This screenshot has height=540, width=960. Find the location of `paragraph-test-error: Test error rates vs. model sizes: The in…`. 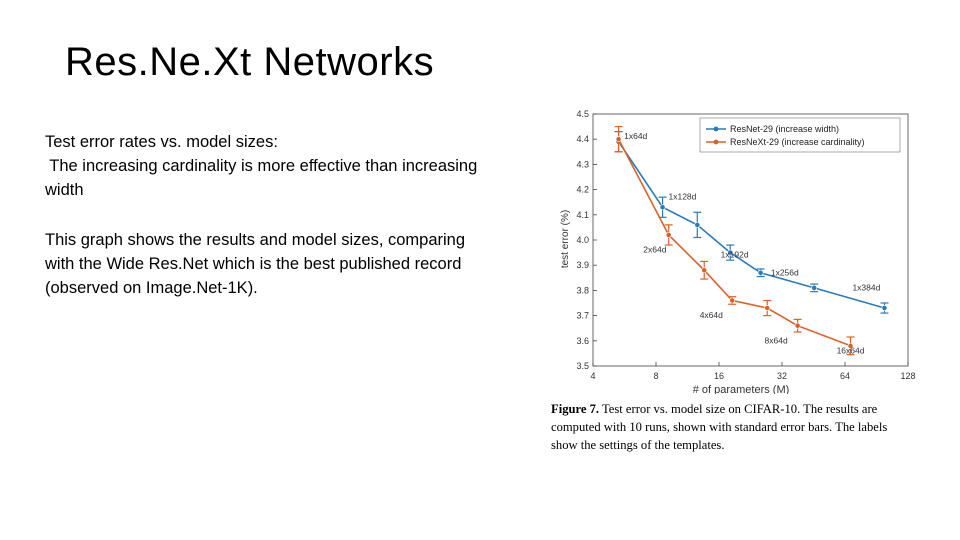

paragraph-test-error: Test error rates vs. model sizes: The in… is located at coordinates (290, 166).